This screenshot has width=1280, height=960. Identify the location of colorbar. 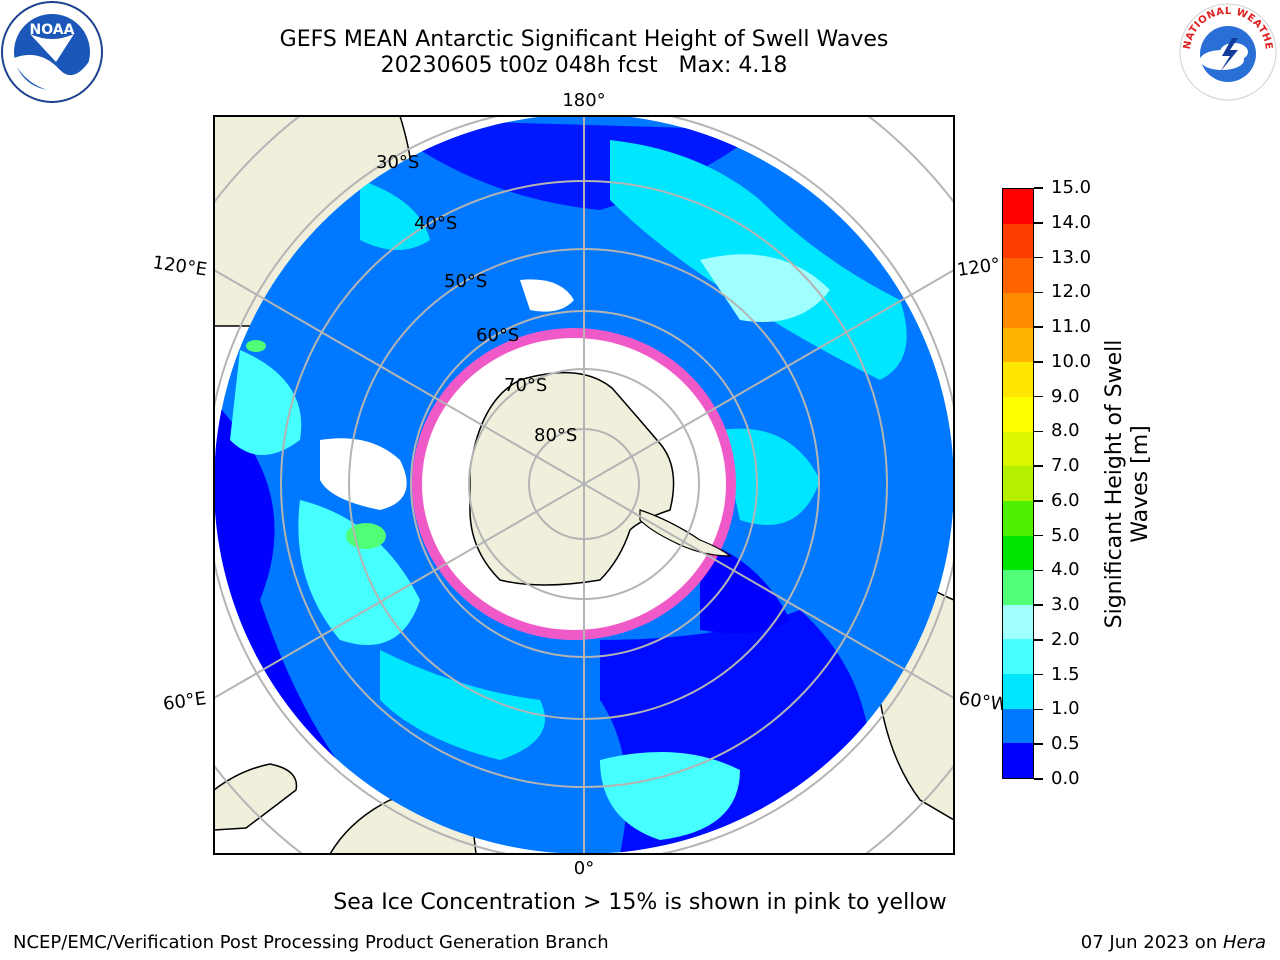
(1018, 483).